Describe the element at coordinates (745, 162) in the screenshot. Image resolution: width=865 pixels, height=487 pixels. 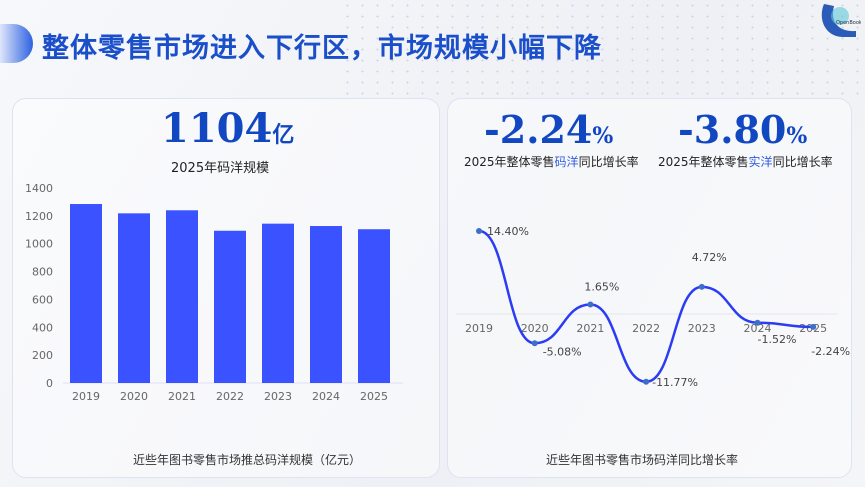
I see `kpi-real-growth-label: 2025年整体零售实洋同比增长率` at that location.